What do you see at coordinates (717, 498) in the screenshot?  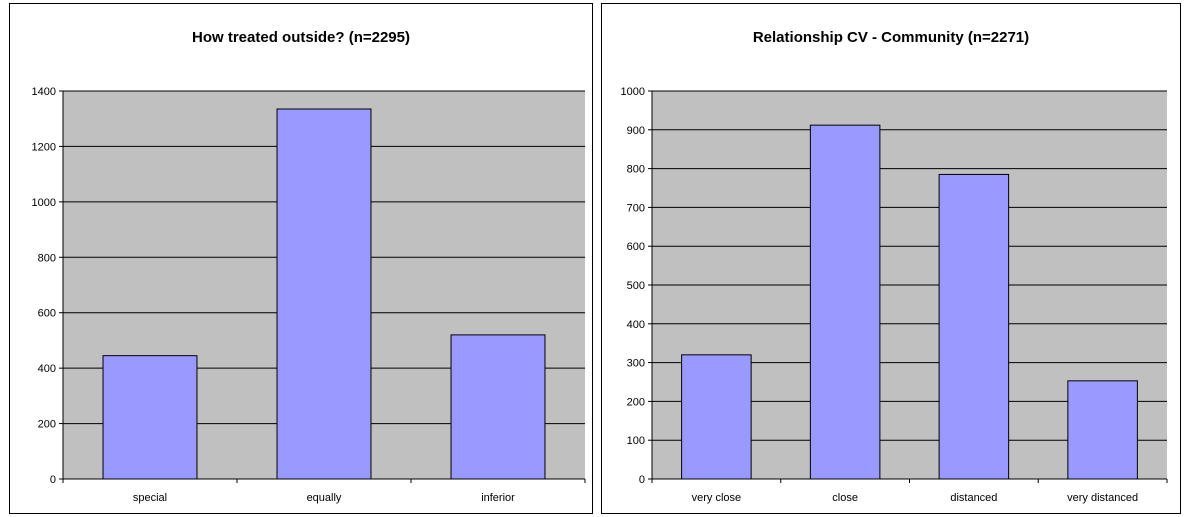 I see `x-tick-label: very close` at bounding box center [717, 498].